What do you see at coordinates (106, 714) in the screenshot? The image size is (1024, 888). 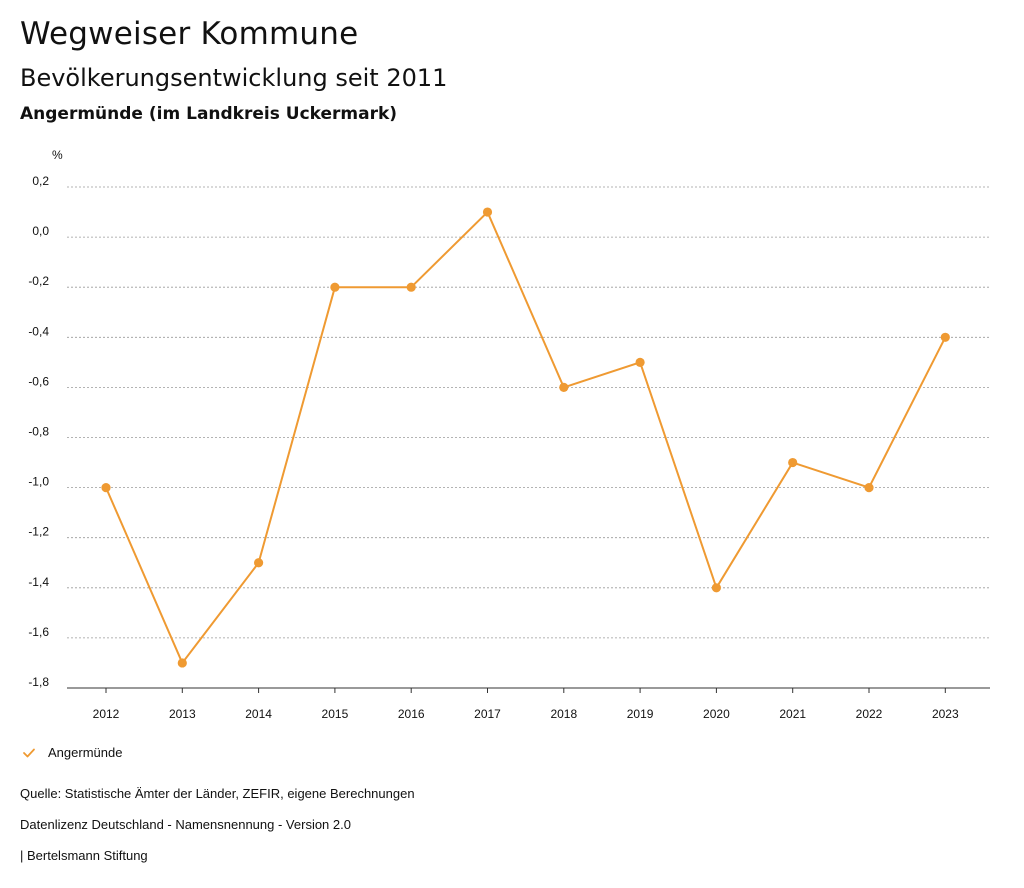 I see `x-tick-label: 2012` at bounding box center [106, 714].